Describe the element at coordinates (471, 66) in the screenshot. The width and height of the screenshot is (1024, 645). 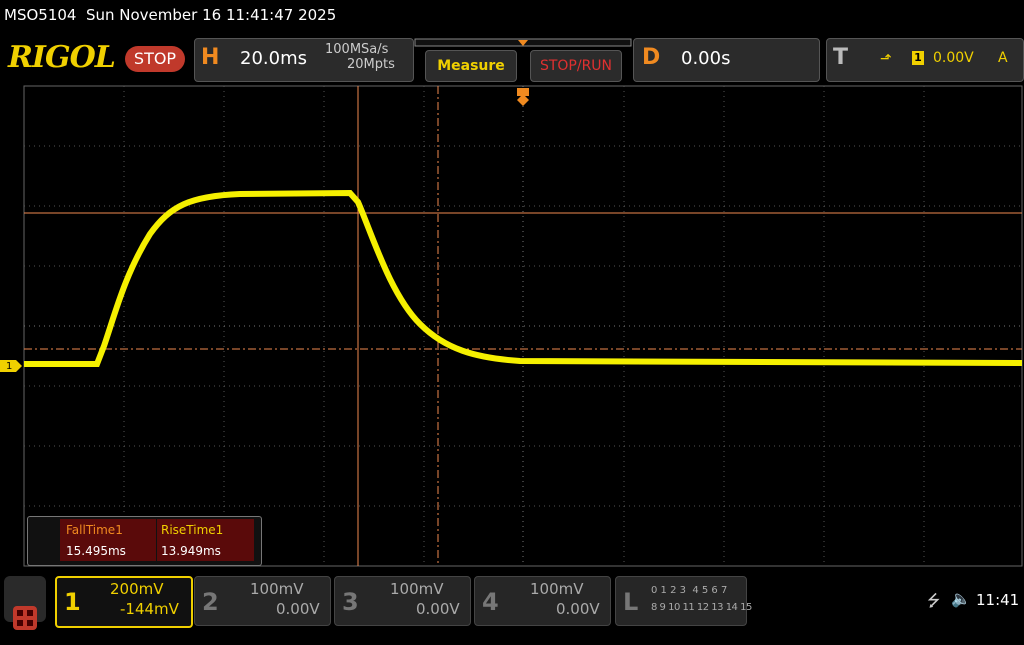
I see `measure-button: Measure` at that location.